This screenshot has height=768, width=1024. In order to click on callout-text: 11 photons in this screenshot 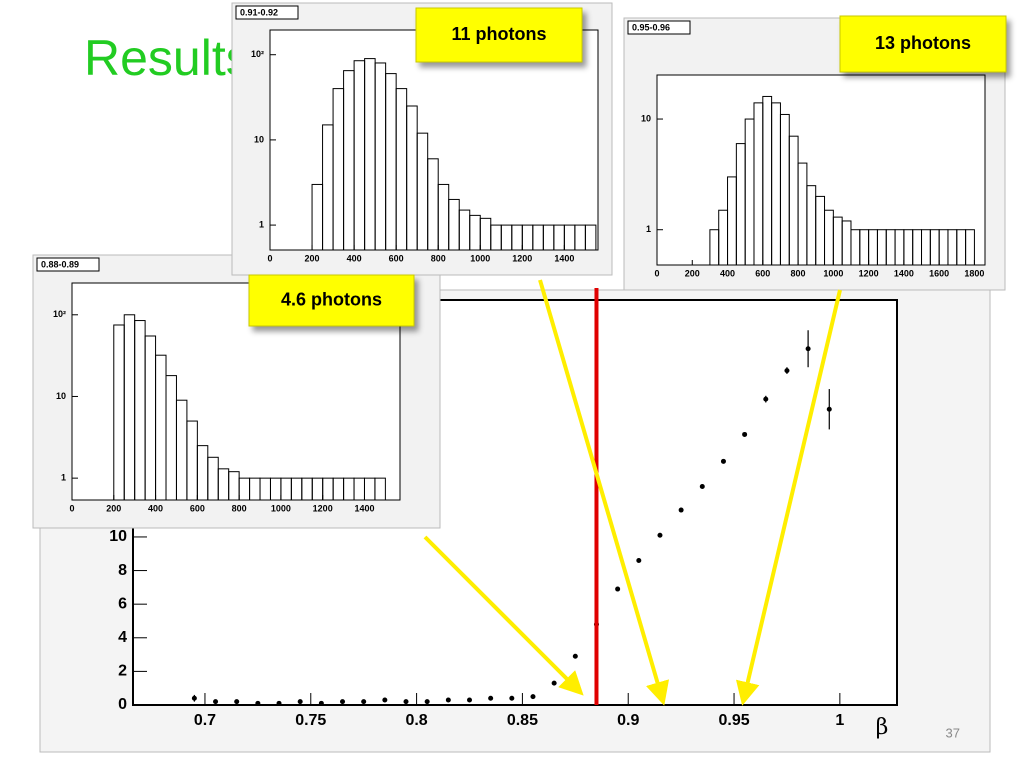, I will do `click(498, 34)`.